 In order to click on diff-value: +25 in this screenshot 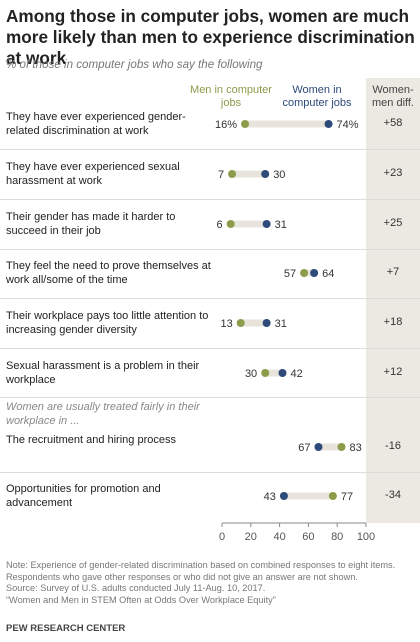, I will do `click(393, 223)`.